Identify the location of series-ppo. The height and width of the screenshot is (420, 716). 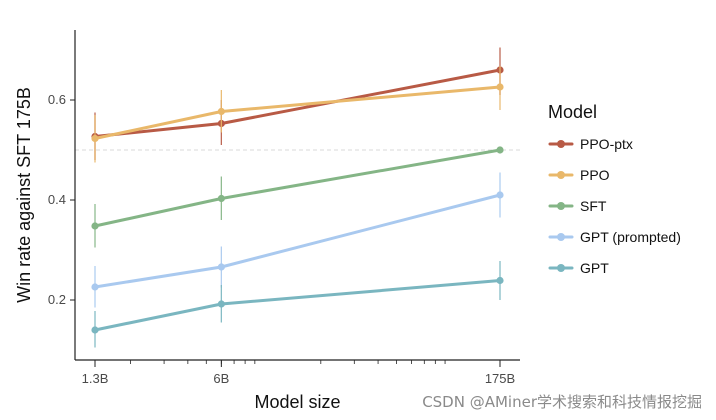
(297, 114).